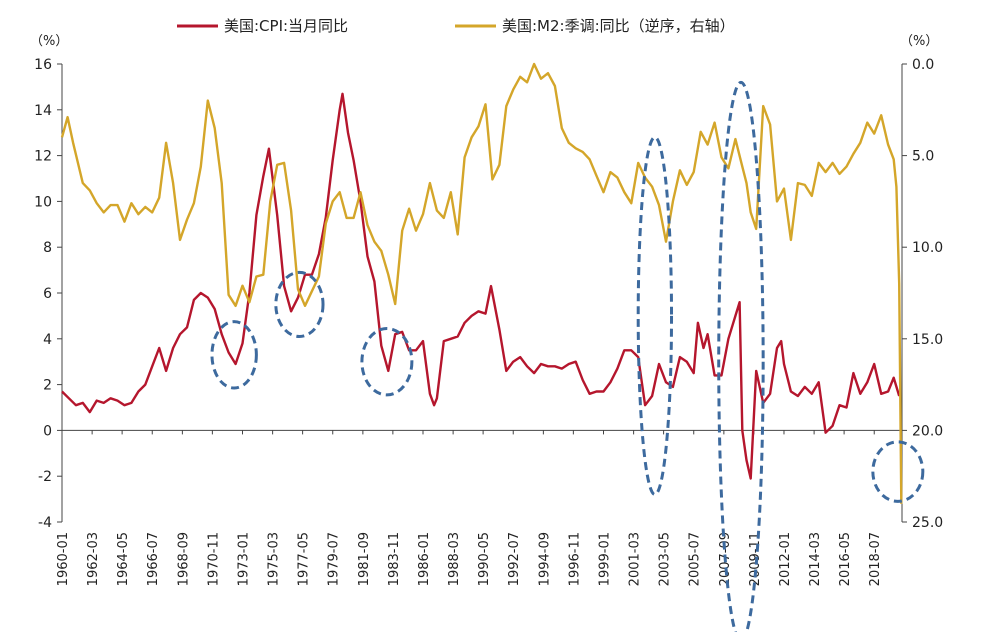 Image resolution: width=982 pixels, height=632 pixels. I want to click on left-tick-label: 12, so click(43, 157).